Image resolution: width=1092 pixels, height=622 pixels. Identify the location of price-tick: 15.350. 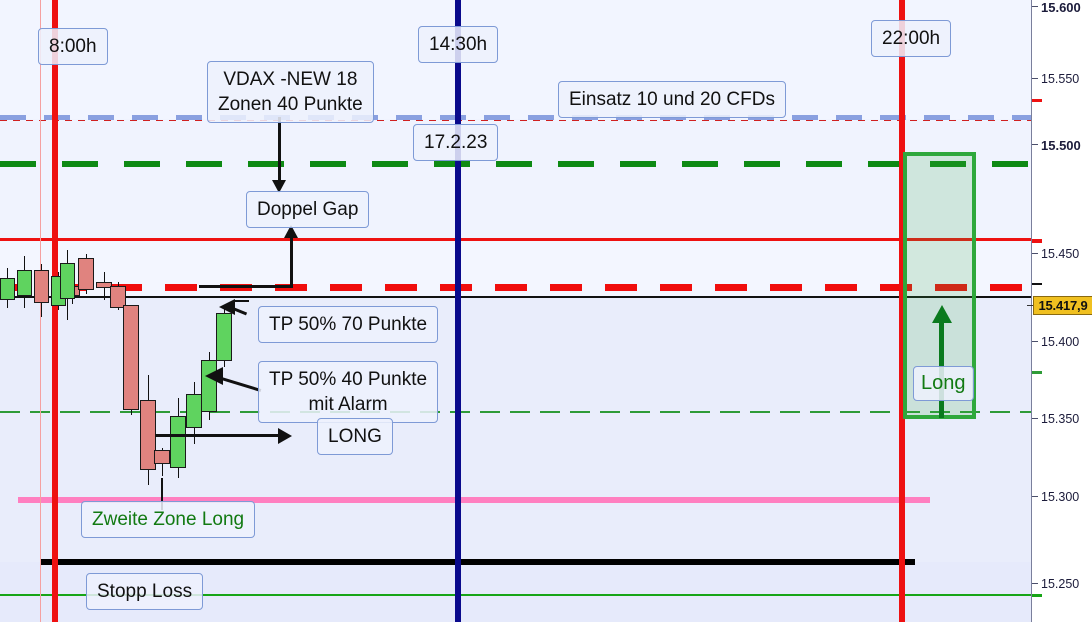
(1062, 419).